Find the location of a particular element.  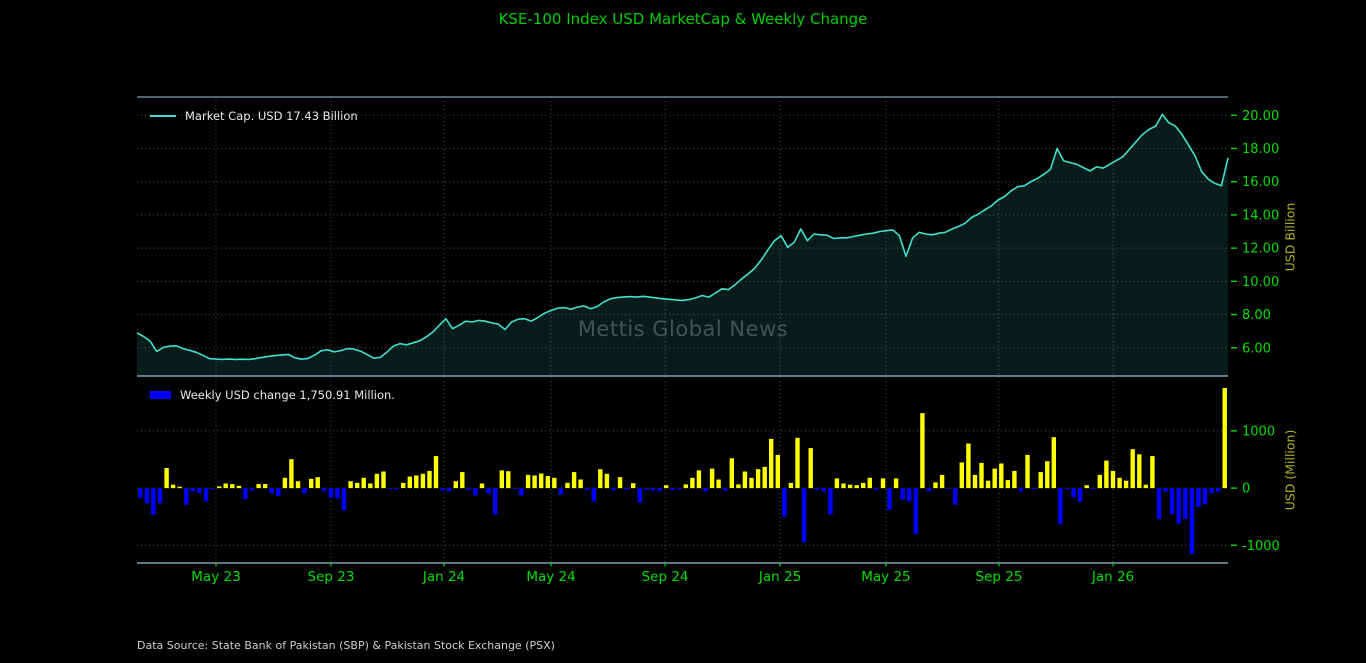

x-tick-label: Sep 24 is located at coordinates (665, 577).